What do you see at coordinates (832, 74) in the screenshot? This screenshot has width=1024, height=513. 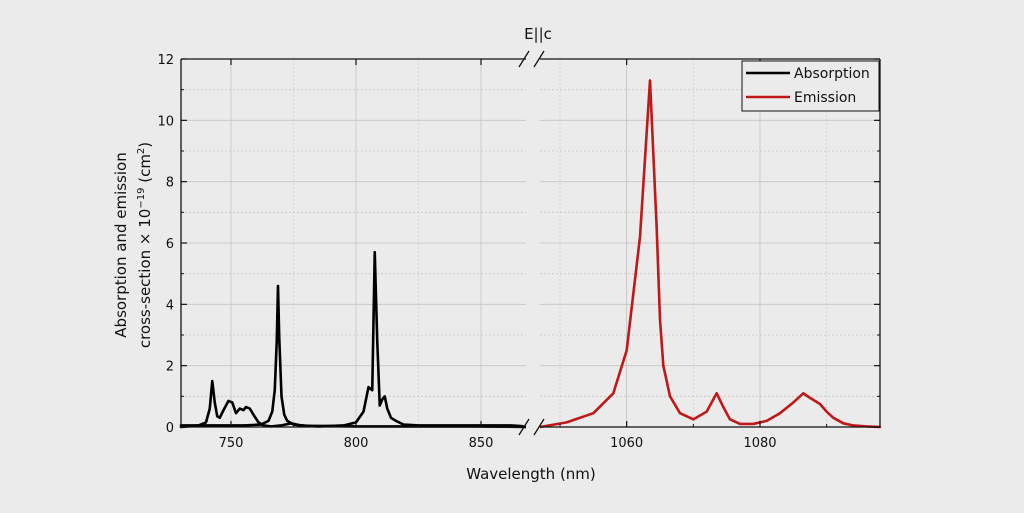 I see `legend-label-absorption: Absorption` at bounding box center [832, 74].